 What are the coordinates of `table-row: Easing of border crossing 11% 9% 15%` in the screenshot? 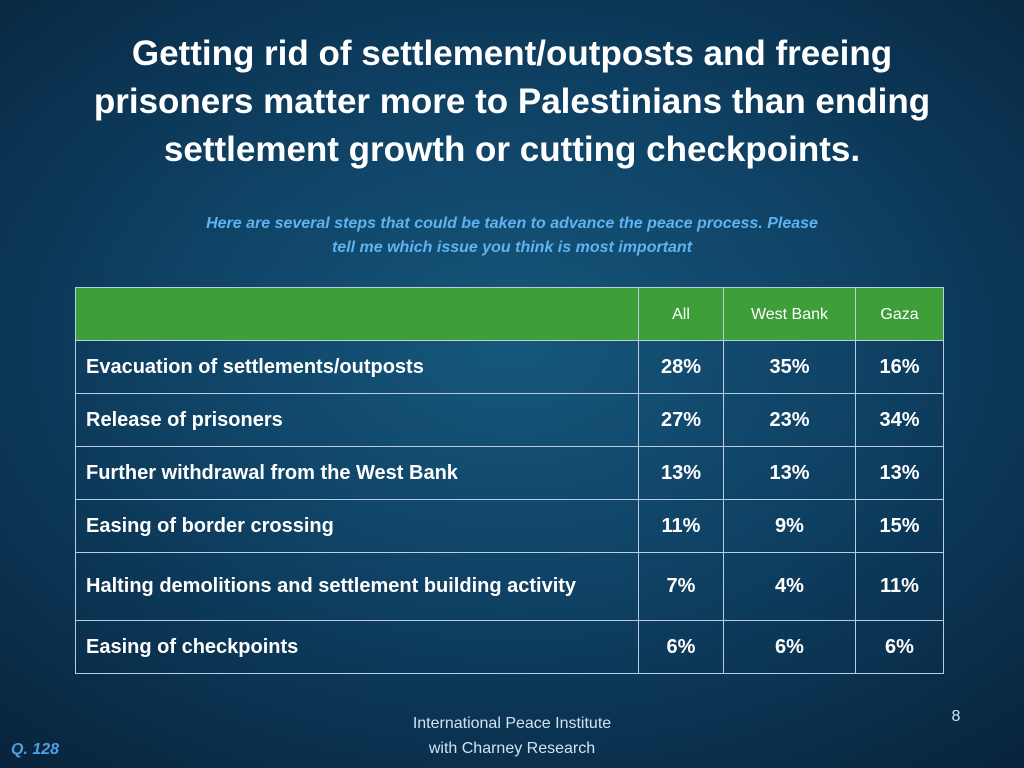 It's located at (509, 526).